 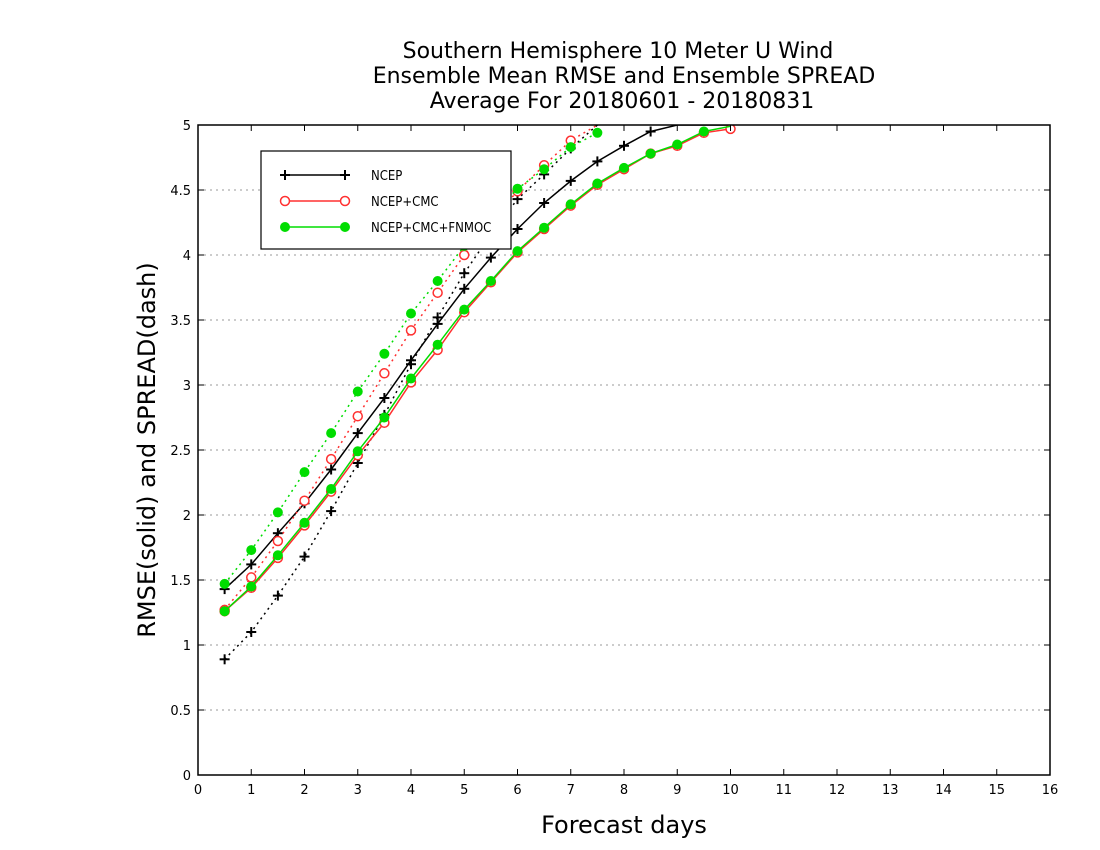 What do you see at coordinates (180, 581) in the screenshot?
I see `y-tick-label-3: 1.5` at bounding box center [180, 581].